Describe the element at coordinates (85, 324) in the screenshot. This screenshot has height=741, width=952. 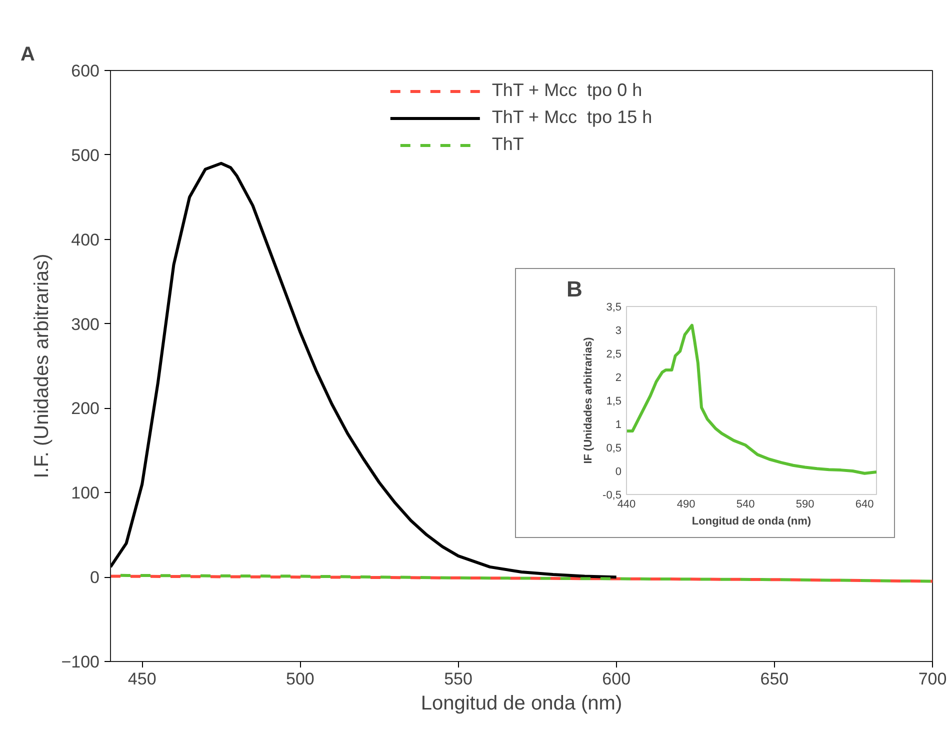
I see `y-tick-label: 300` at that location.